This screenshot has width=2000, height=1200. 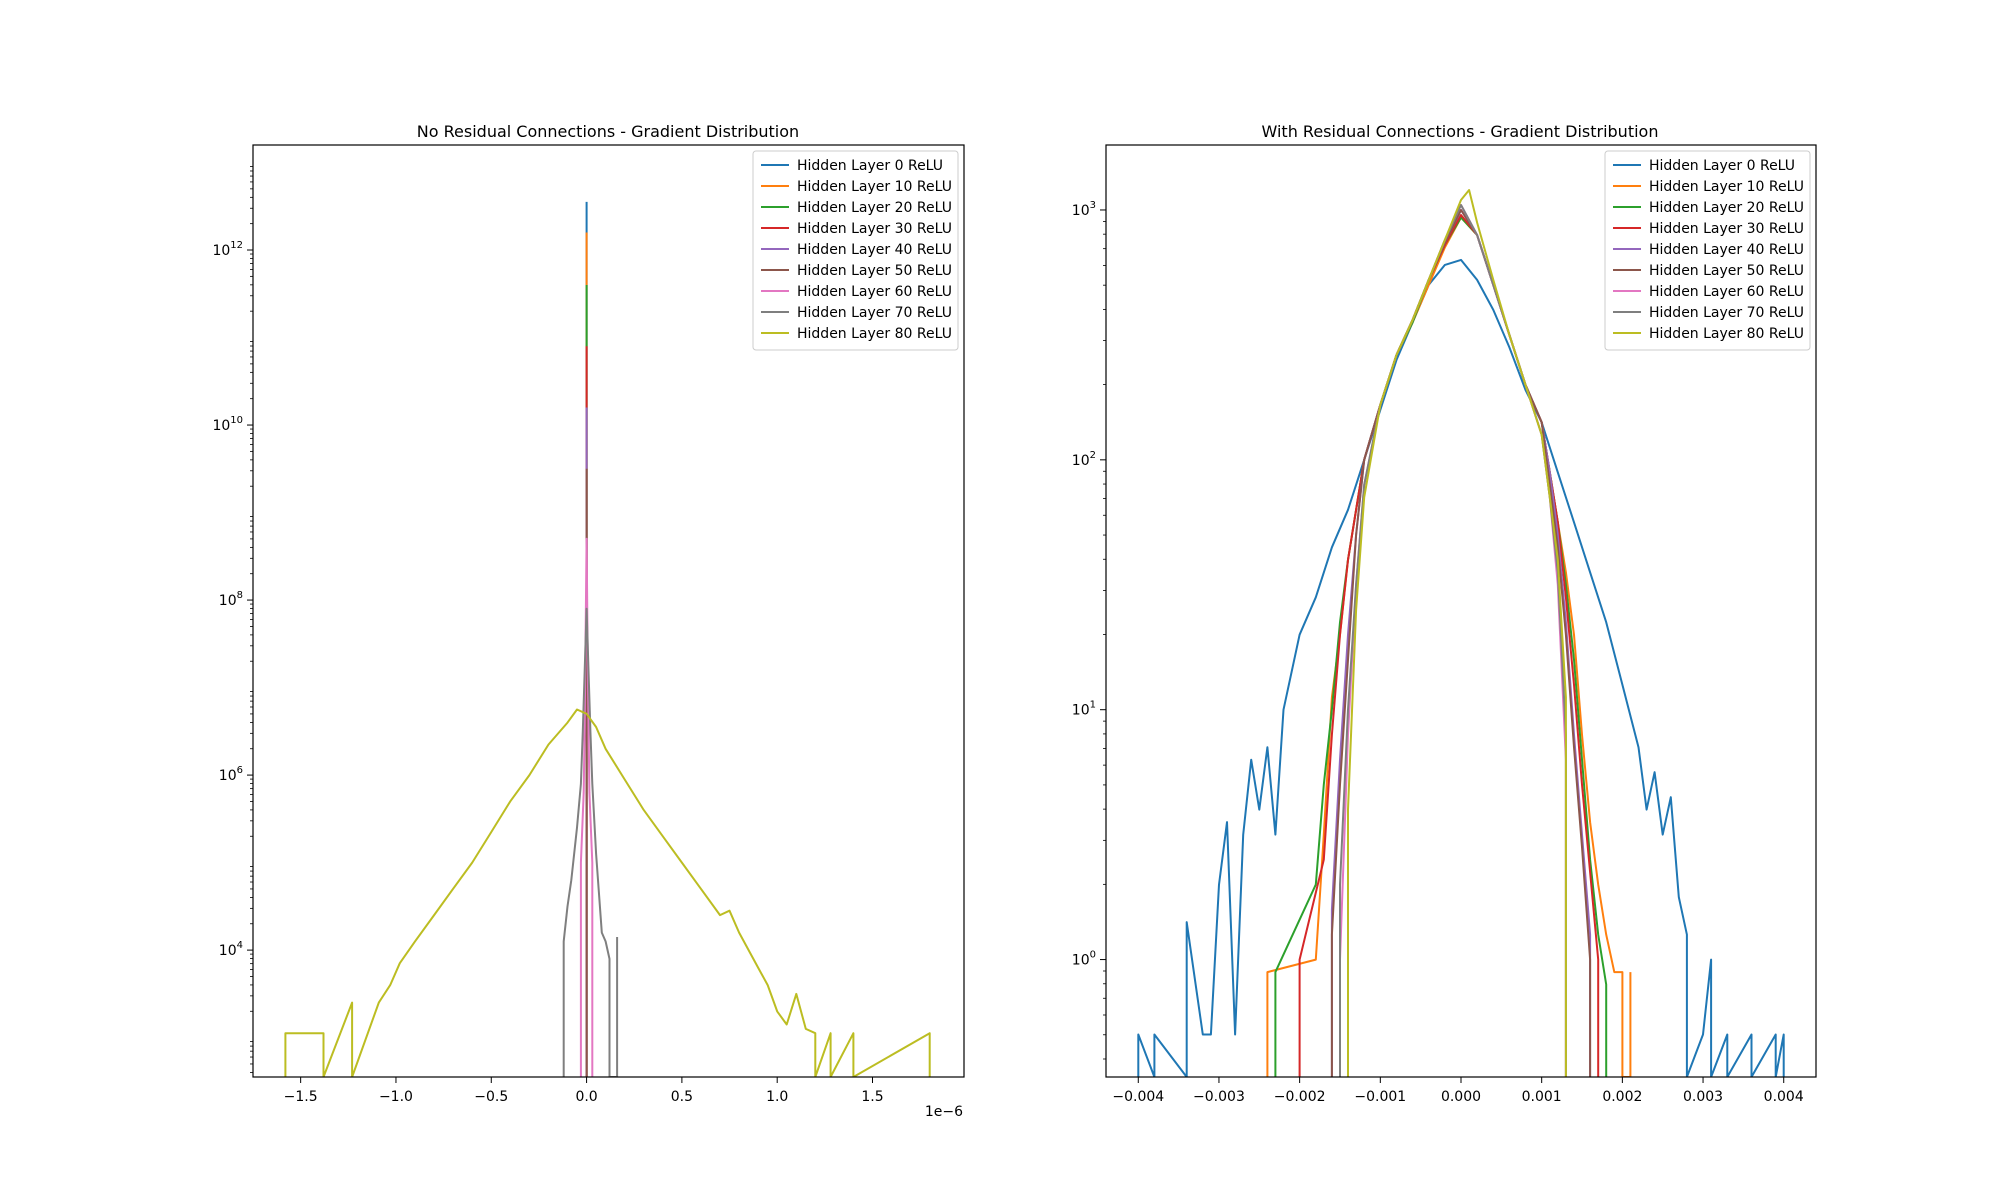 What do you see at coordinates (231, 774) in the screenshot?
I see `y-tick-label: 10⁶` at bounding box center [231, 774].